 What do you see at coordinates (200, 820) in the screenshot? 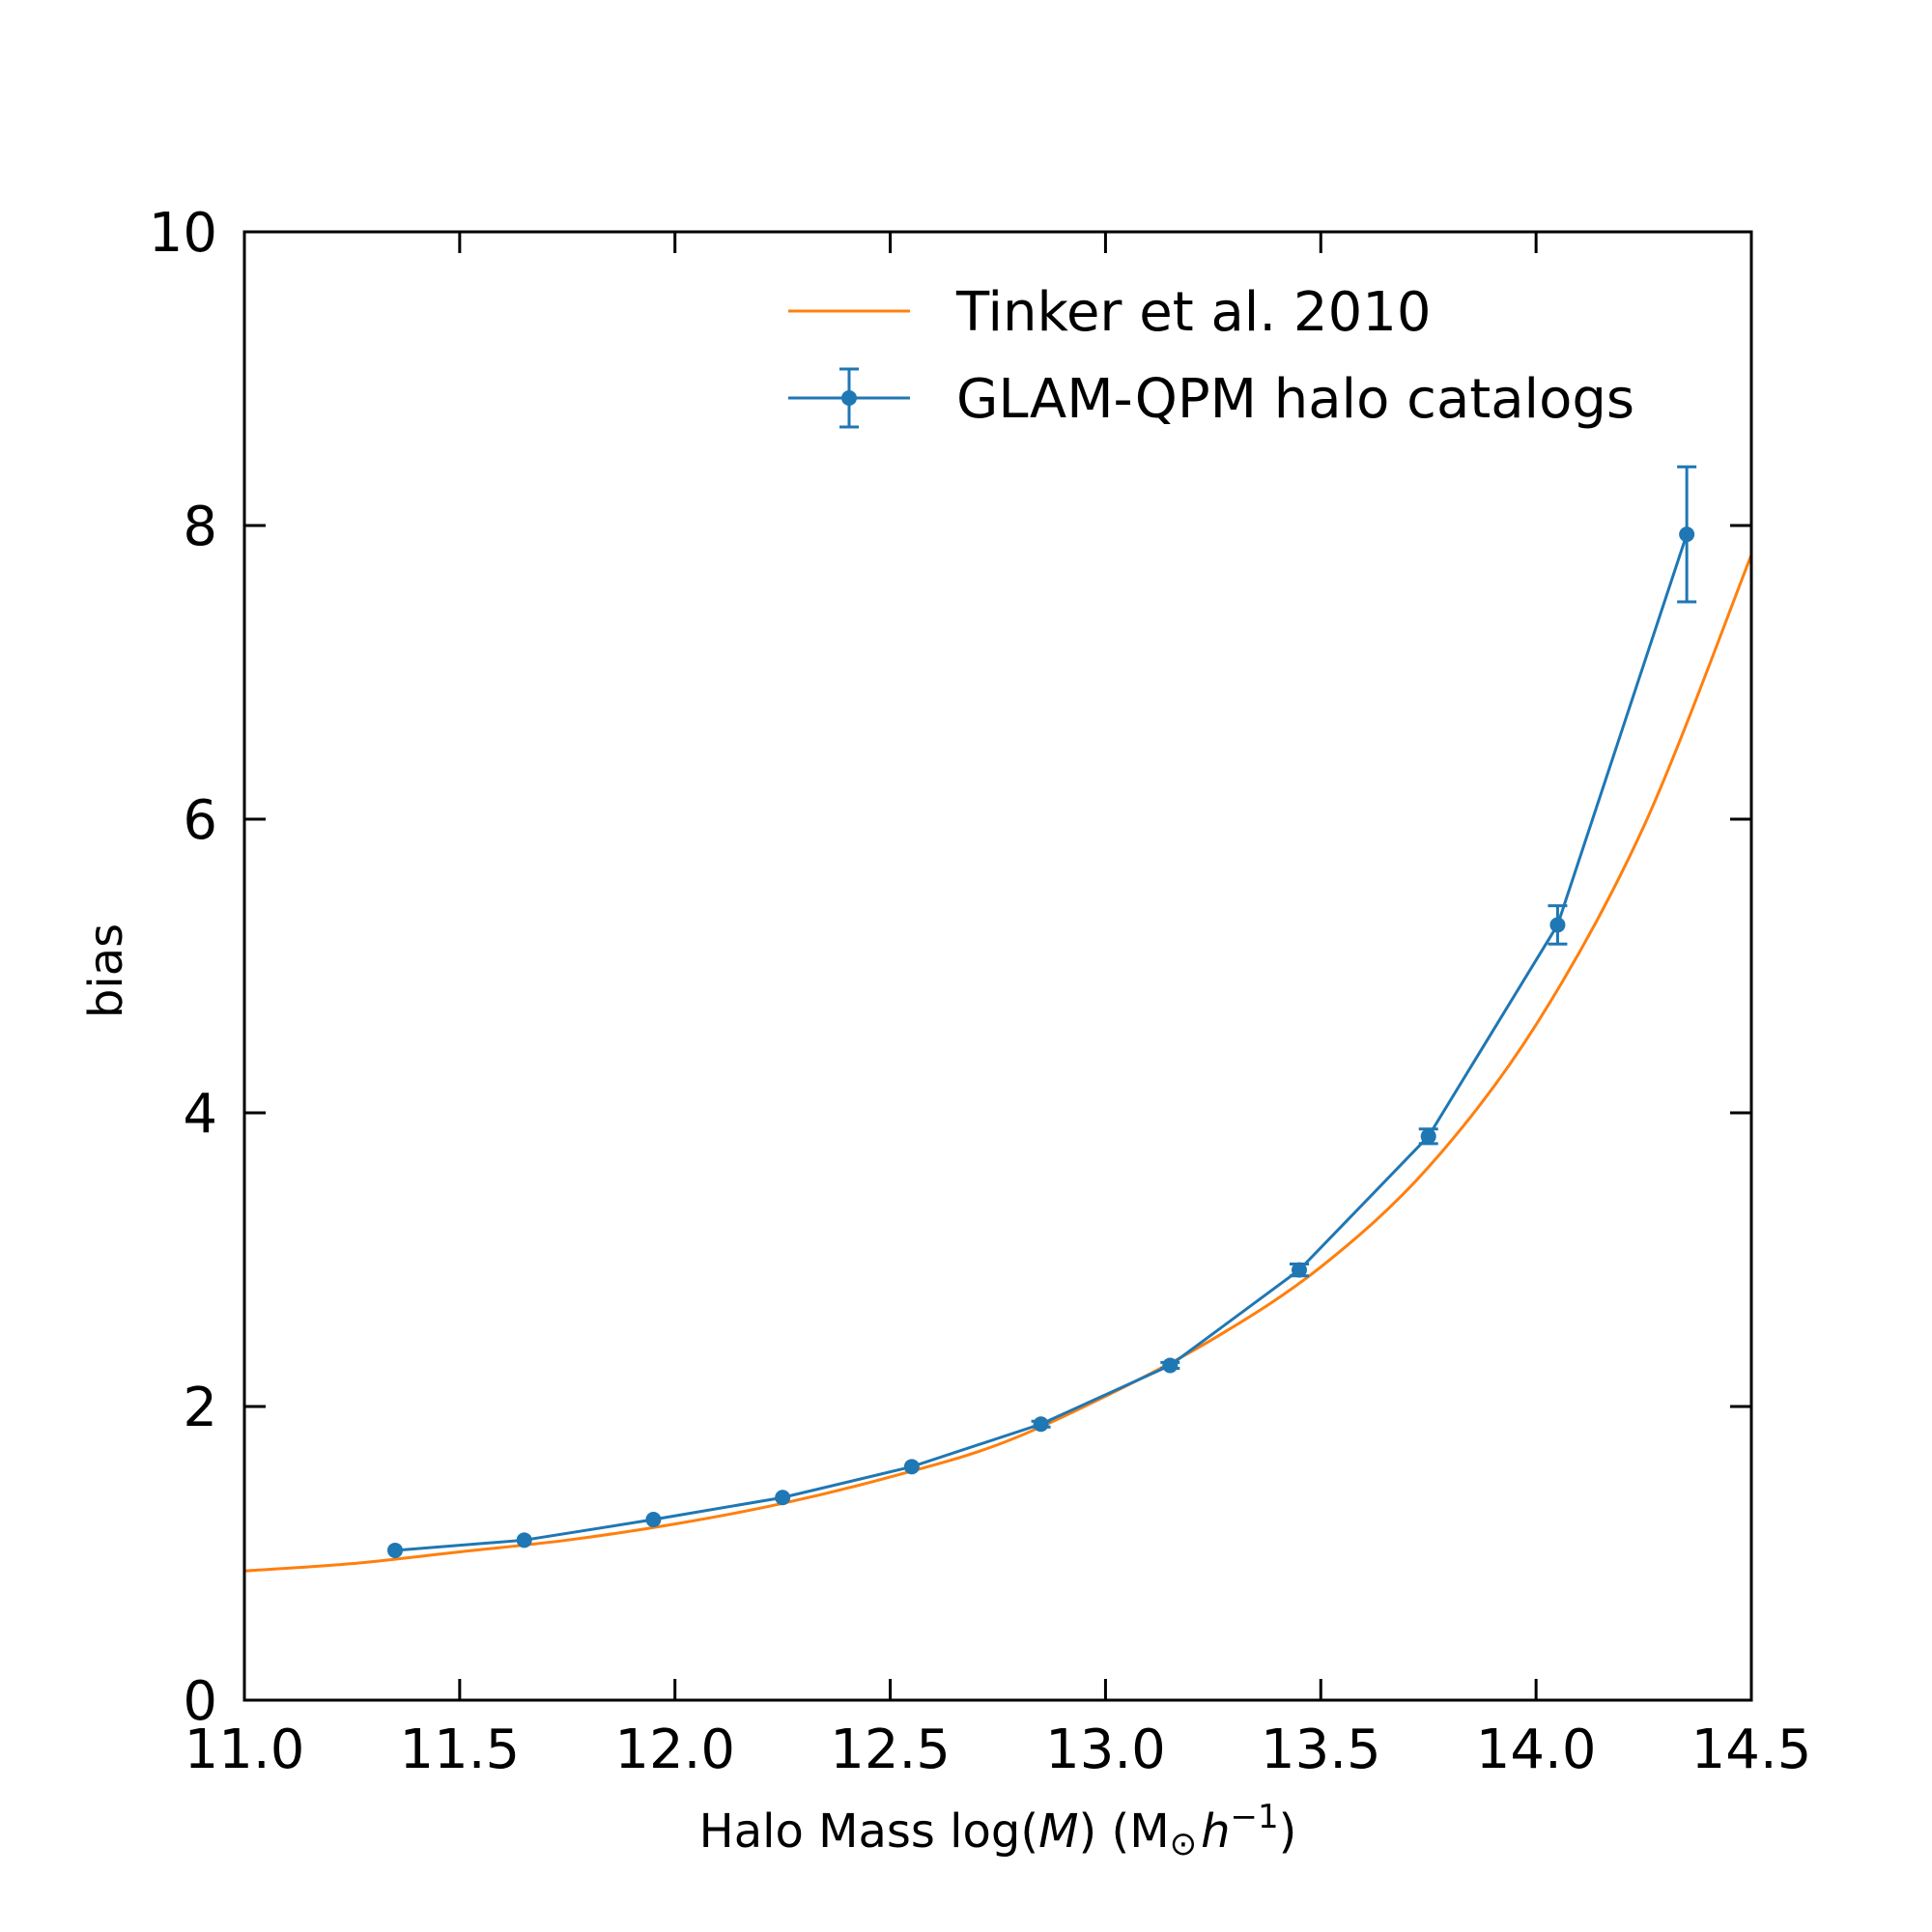
I see `y-tick-label: 6` at bounding box center [200, 820].